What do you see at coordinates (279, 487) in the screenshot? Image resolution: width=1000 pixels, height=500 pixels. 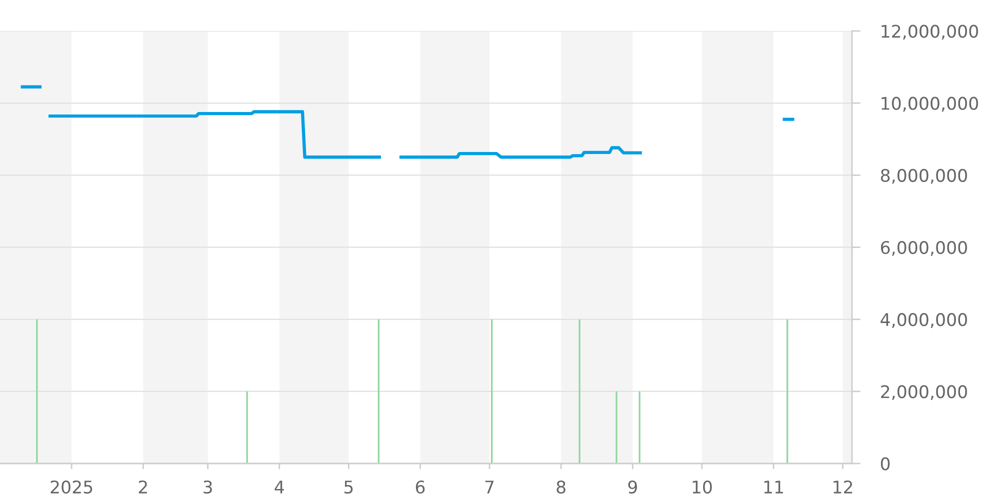 I see `x-tick-label: 4` at bounding box center [279, 487].